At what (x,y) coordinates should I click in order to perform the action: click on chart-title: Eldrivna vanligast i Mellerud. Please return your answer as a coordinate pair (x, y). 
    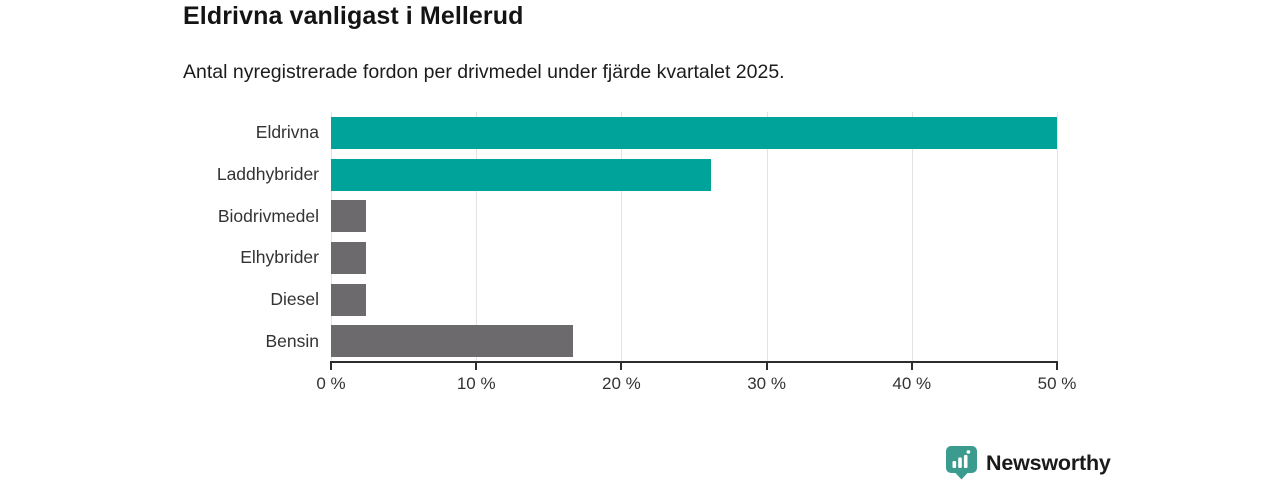
    Looking at the image, I should click on (353, 16).